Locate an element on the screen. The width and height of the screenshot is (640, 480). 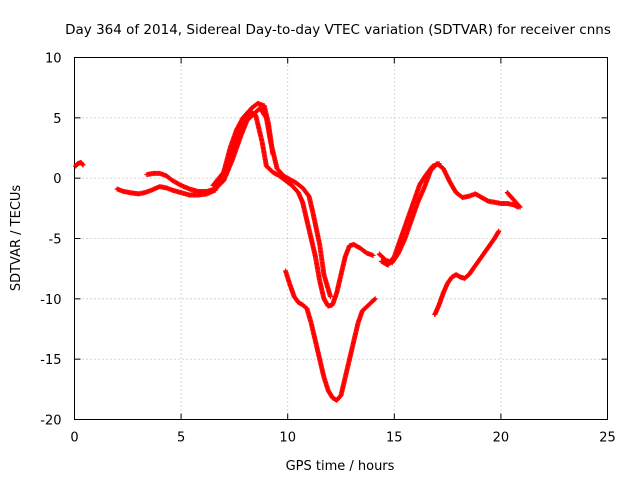
x-tick-label: 0 is located at coordinates (74, 438).